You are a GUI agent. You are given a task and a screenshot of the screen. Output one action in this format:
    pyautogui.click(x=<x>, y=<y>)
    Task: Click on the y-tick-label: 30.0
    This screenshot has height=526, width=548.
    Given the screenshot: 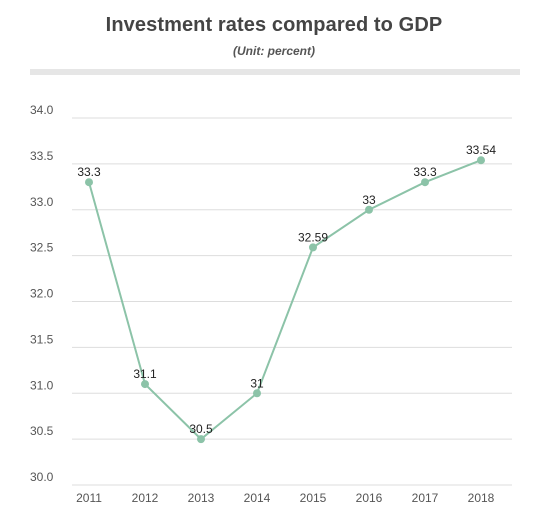 What is the action you would take?
    pyautogui.click(x=42, y=477)
    